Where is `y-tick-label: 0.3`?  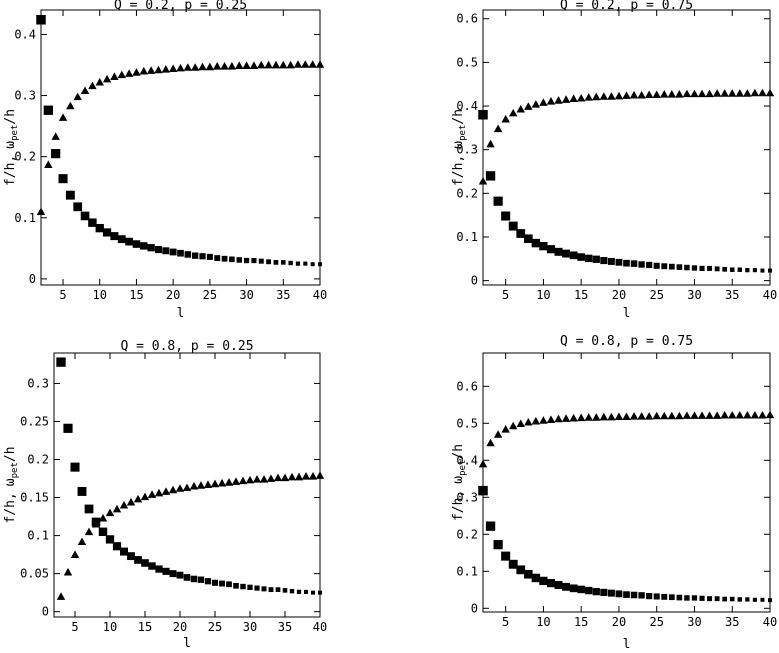
y-tick-label: 0.3 is located at coordinates (467, 150).